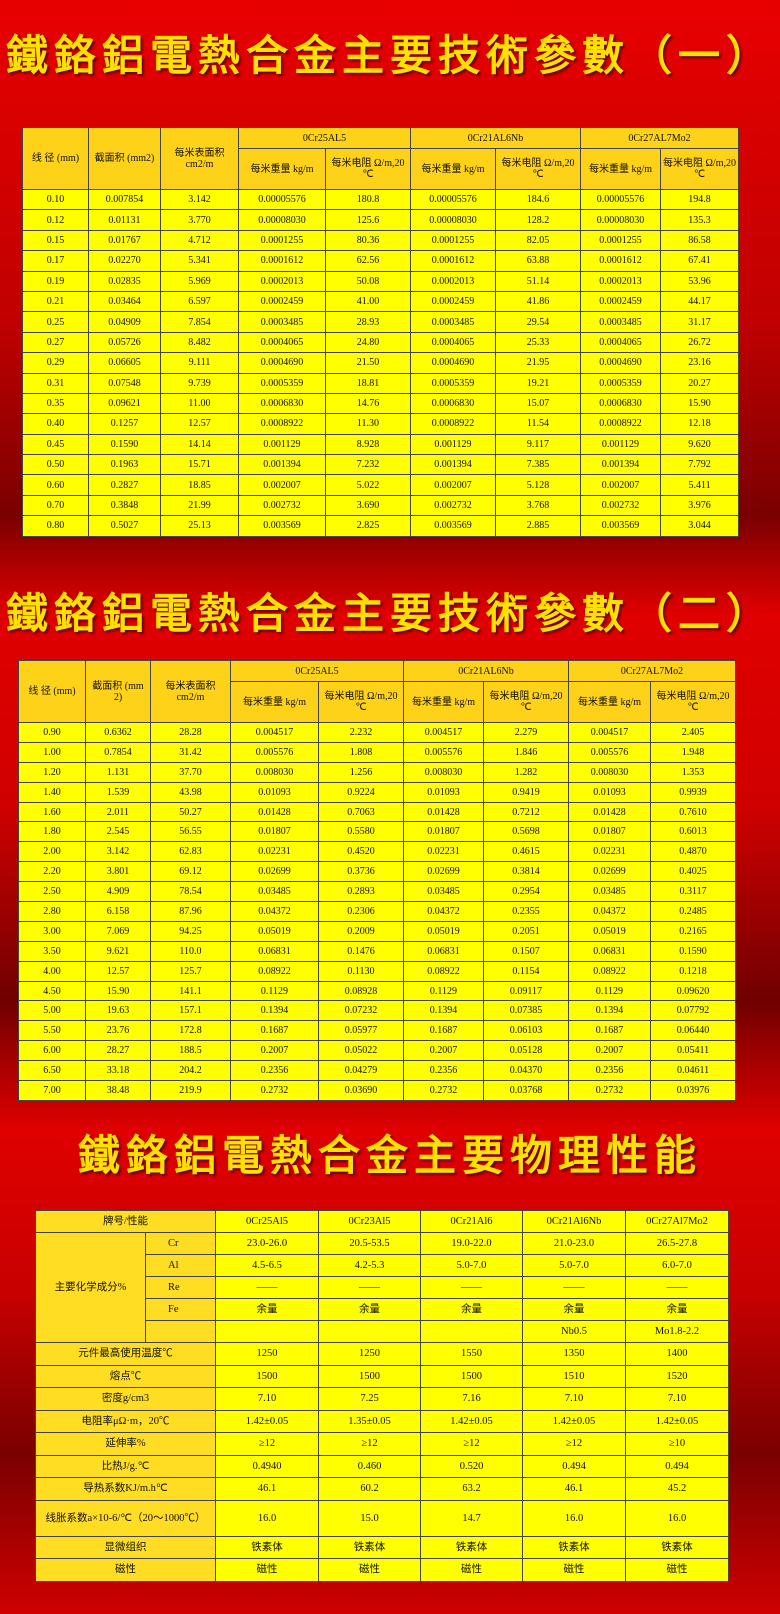  Describe the element at coordinates (443, 1071) in the screenshot. I see `data-cell: 0.2356` at that location.